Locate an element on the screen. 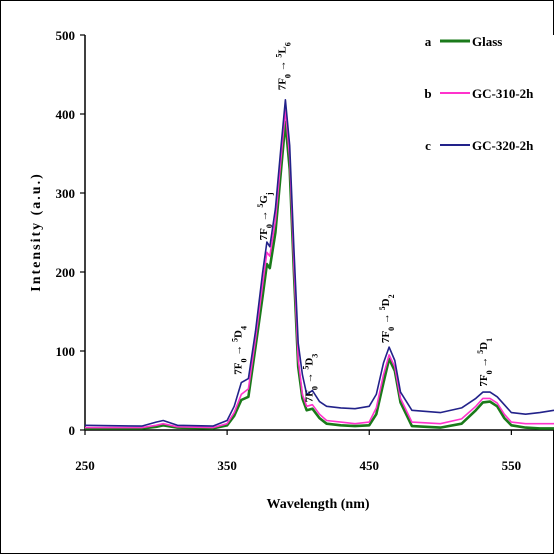 The height and width of the screenshot is (554, 554). transition-annotation: 7F0 → 5D2 is located at coordinates (387, 318).